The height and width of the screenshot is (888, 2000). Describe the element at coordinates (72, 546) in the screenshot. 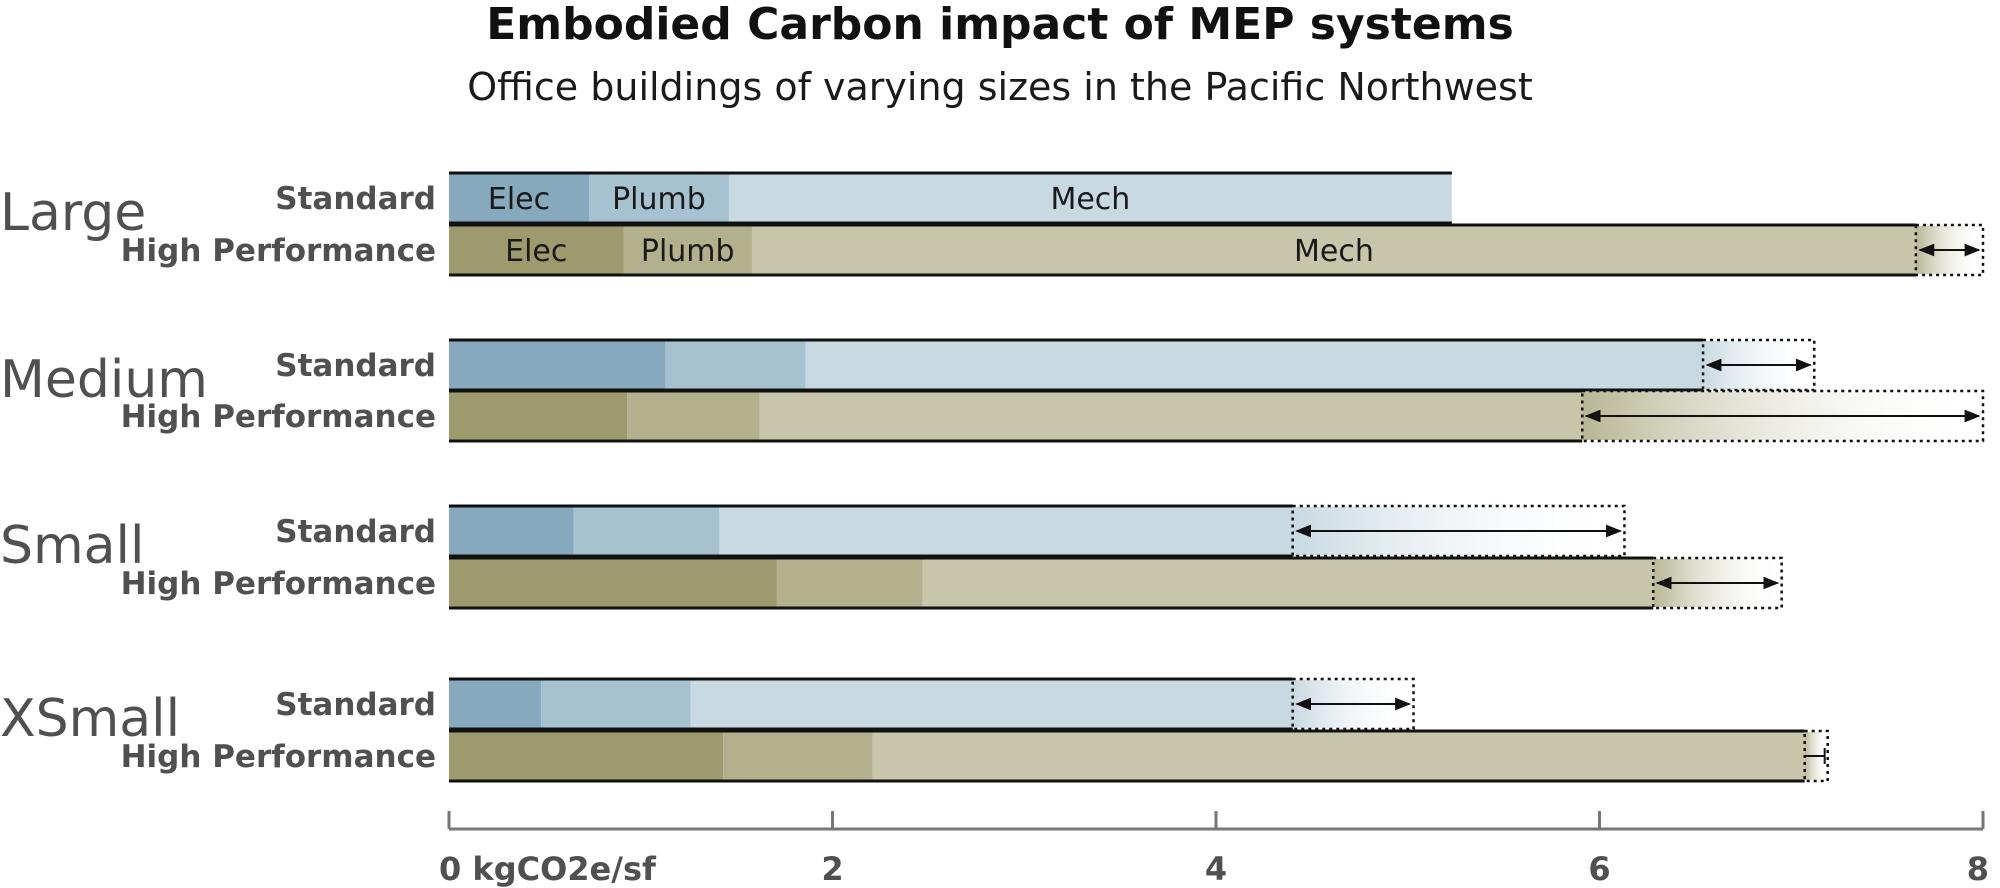

I see `group-label: Small` at that location.